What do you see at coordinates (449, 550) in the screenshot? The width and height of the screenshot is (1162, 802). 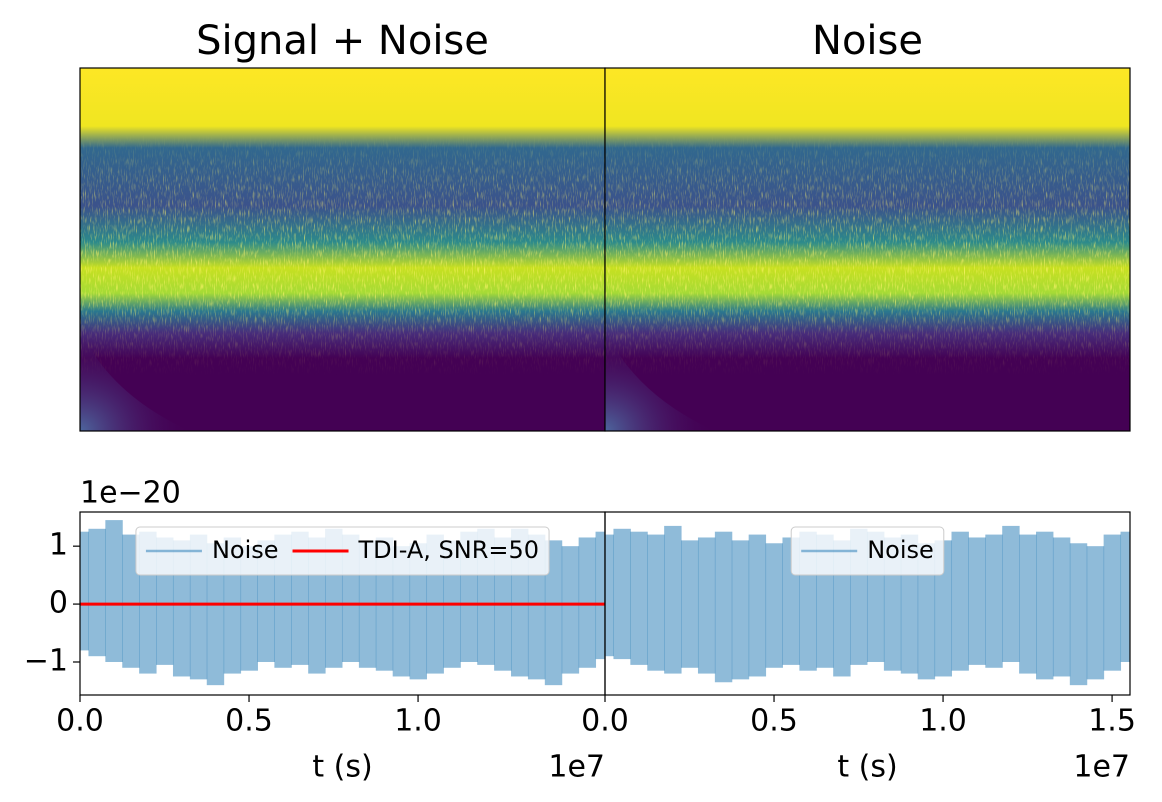 I see `legend-label: TDI-A, SNR=50` at bounding box center [449, 550].